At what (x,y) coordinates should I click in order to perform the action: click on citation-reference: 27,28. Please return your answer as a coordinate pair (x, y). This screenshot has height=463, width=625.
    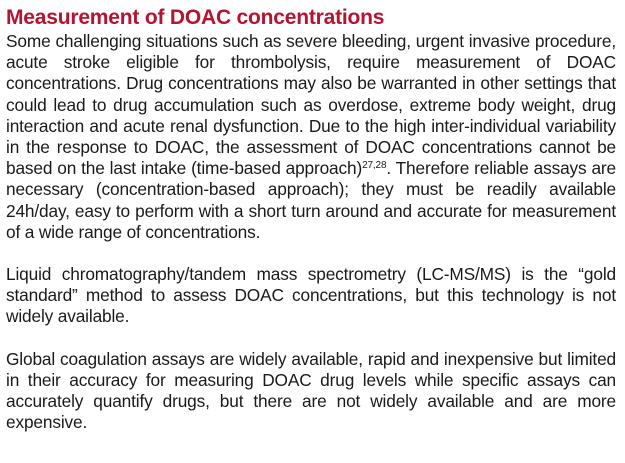
    Looking at the image, I should click on (374, 166).